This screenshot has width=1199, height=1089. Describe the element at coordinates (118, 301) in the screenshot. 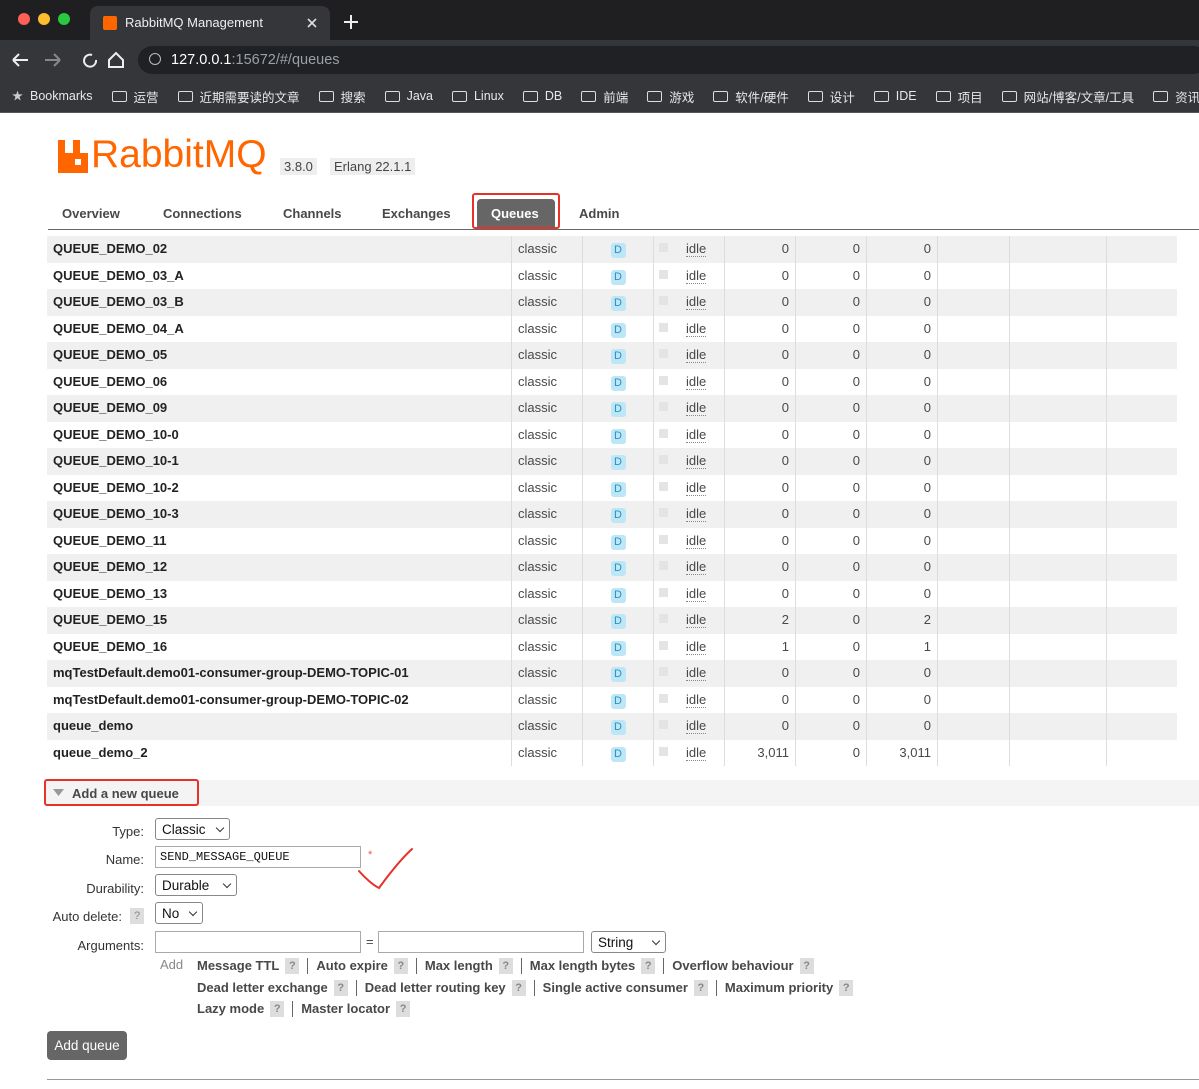

I see `queue-name: QUEUE_DEMO_03_B` at that location.